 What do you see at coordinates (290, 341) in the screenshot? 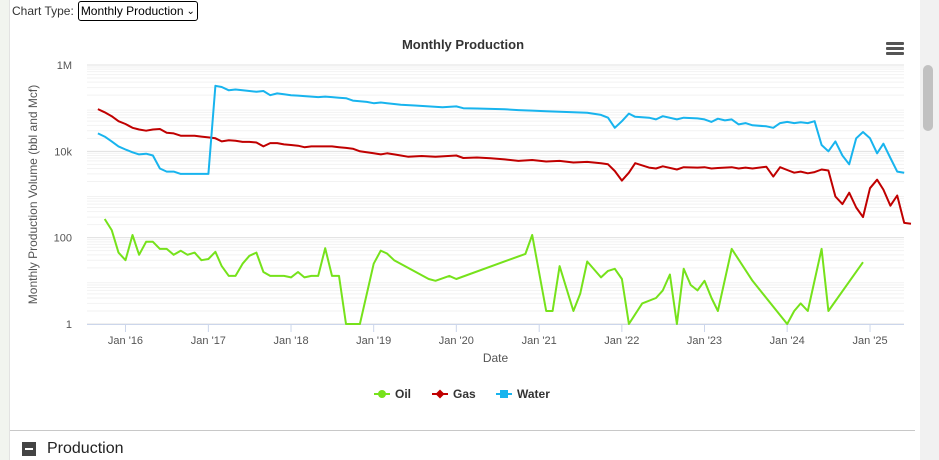
I see `x-tick-label: Jan '18` at bounding box center [290, 341].